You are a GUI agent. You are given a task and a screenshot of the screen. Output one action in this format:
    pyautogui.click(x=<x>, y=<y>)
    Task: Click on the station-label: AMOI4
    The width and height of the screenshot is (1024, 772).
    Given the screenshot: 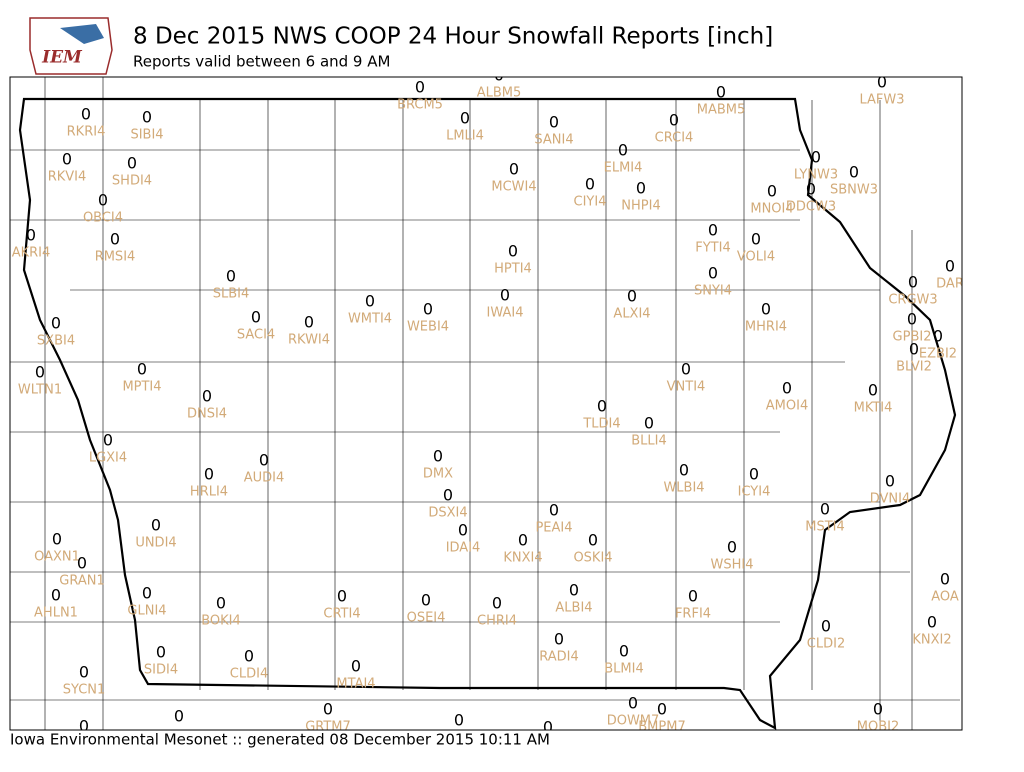 What is the action you would take?
    pyautogui.click(x=787, y=406)
    